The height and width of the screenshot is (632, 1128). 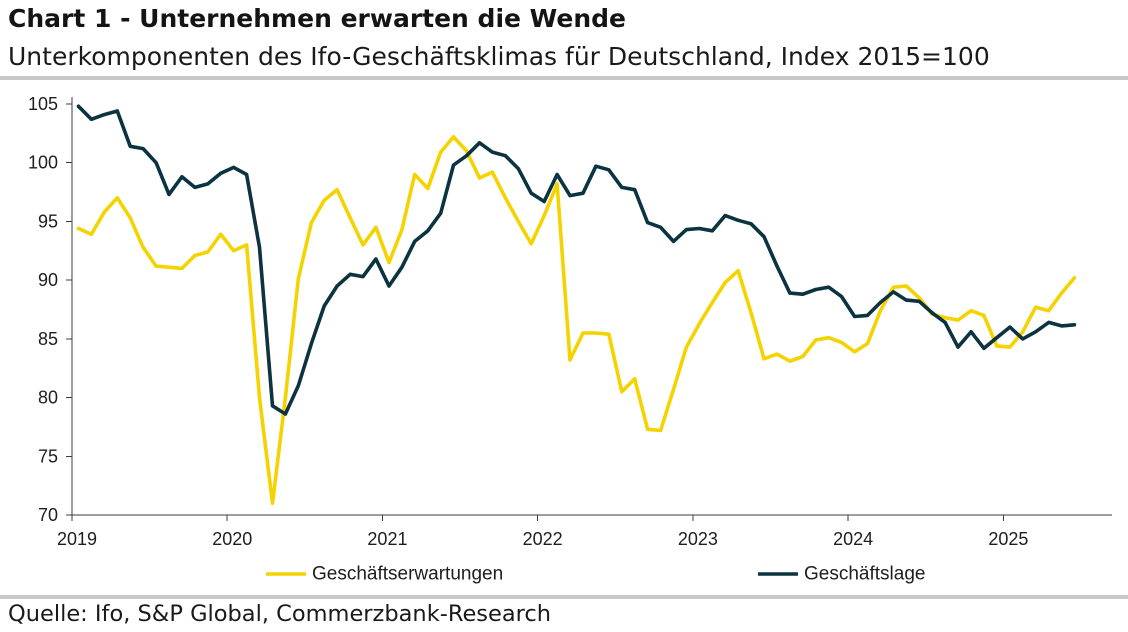 I want to click on legend-item-geschaeftslage: Geschäftslage, so click(x=841, y=574).